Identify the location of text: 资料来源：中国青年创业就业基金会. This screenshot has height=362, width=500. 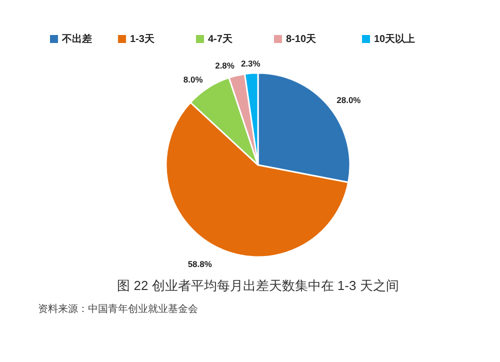
(118, 309).